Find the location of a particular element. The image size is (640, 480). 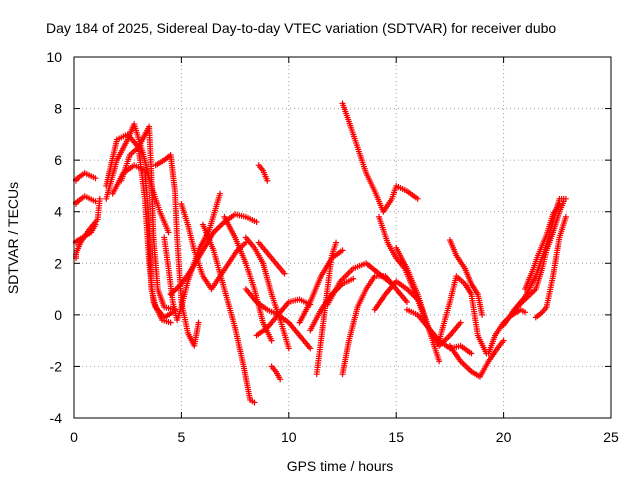

y-tick-label: -2 is located at coordinates (56, 366).